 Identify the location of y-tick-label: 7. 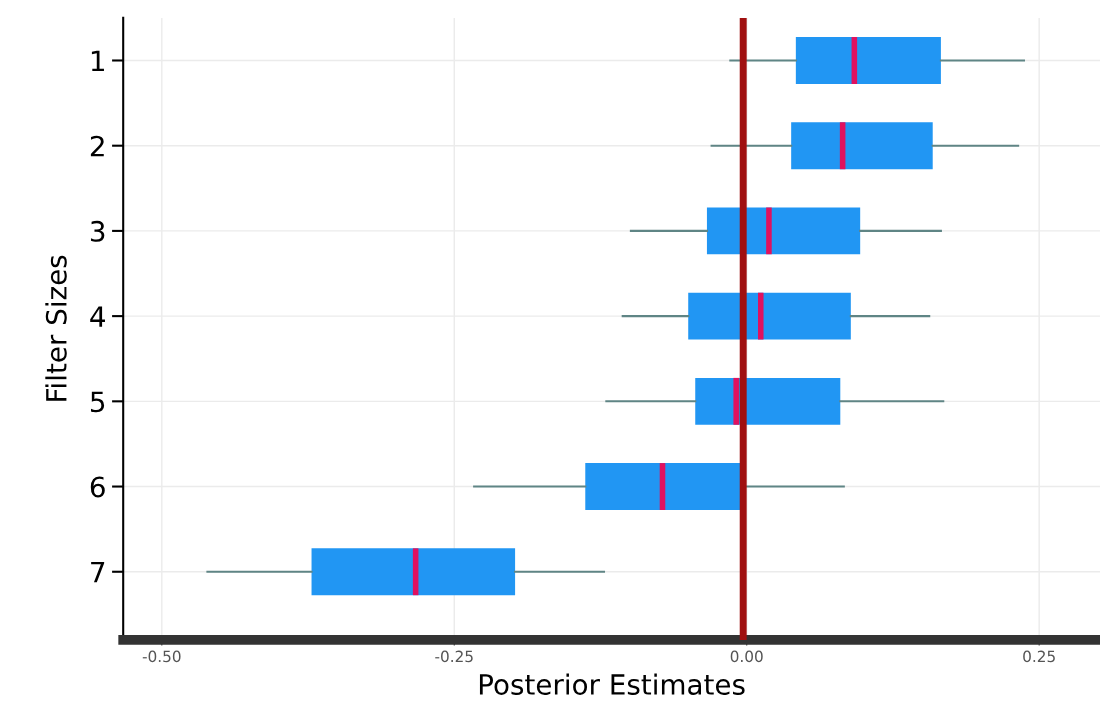
(98, 572).